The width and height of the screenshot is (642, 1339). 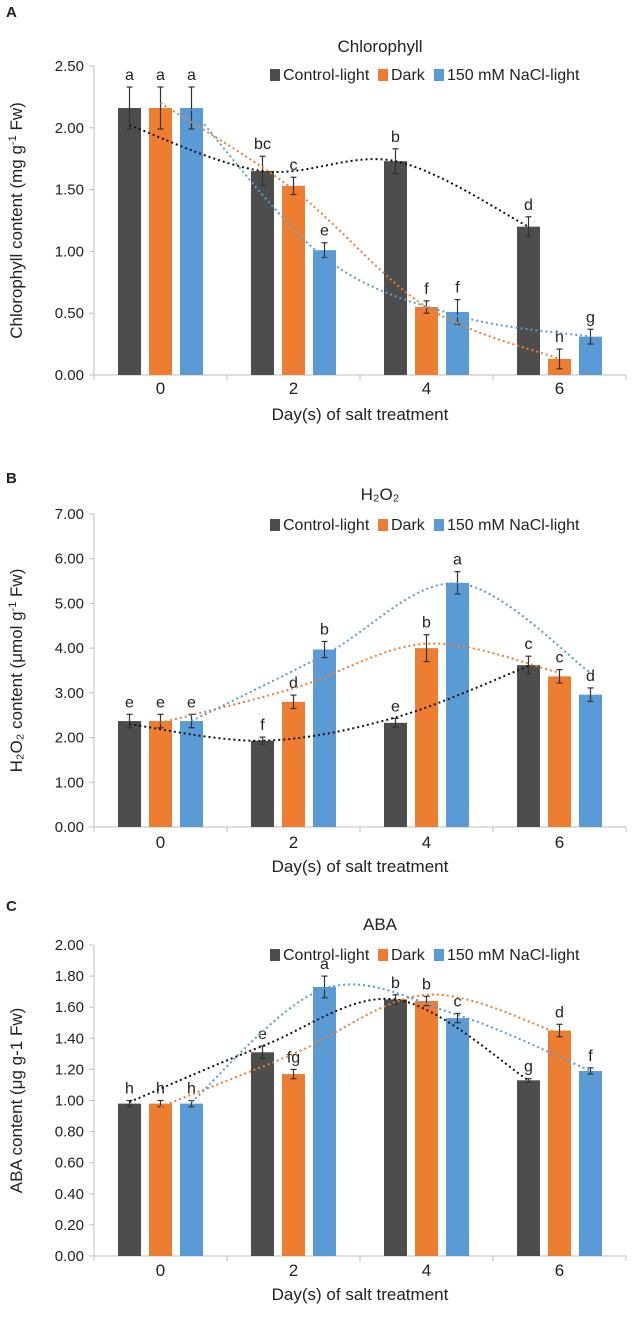 I want to click on y-axis-label-main: H₂O₂ content (μmol g, so click(x=16, y=691).